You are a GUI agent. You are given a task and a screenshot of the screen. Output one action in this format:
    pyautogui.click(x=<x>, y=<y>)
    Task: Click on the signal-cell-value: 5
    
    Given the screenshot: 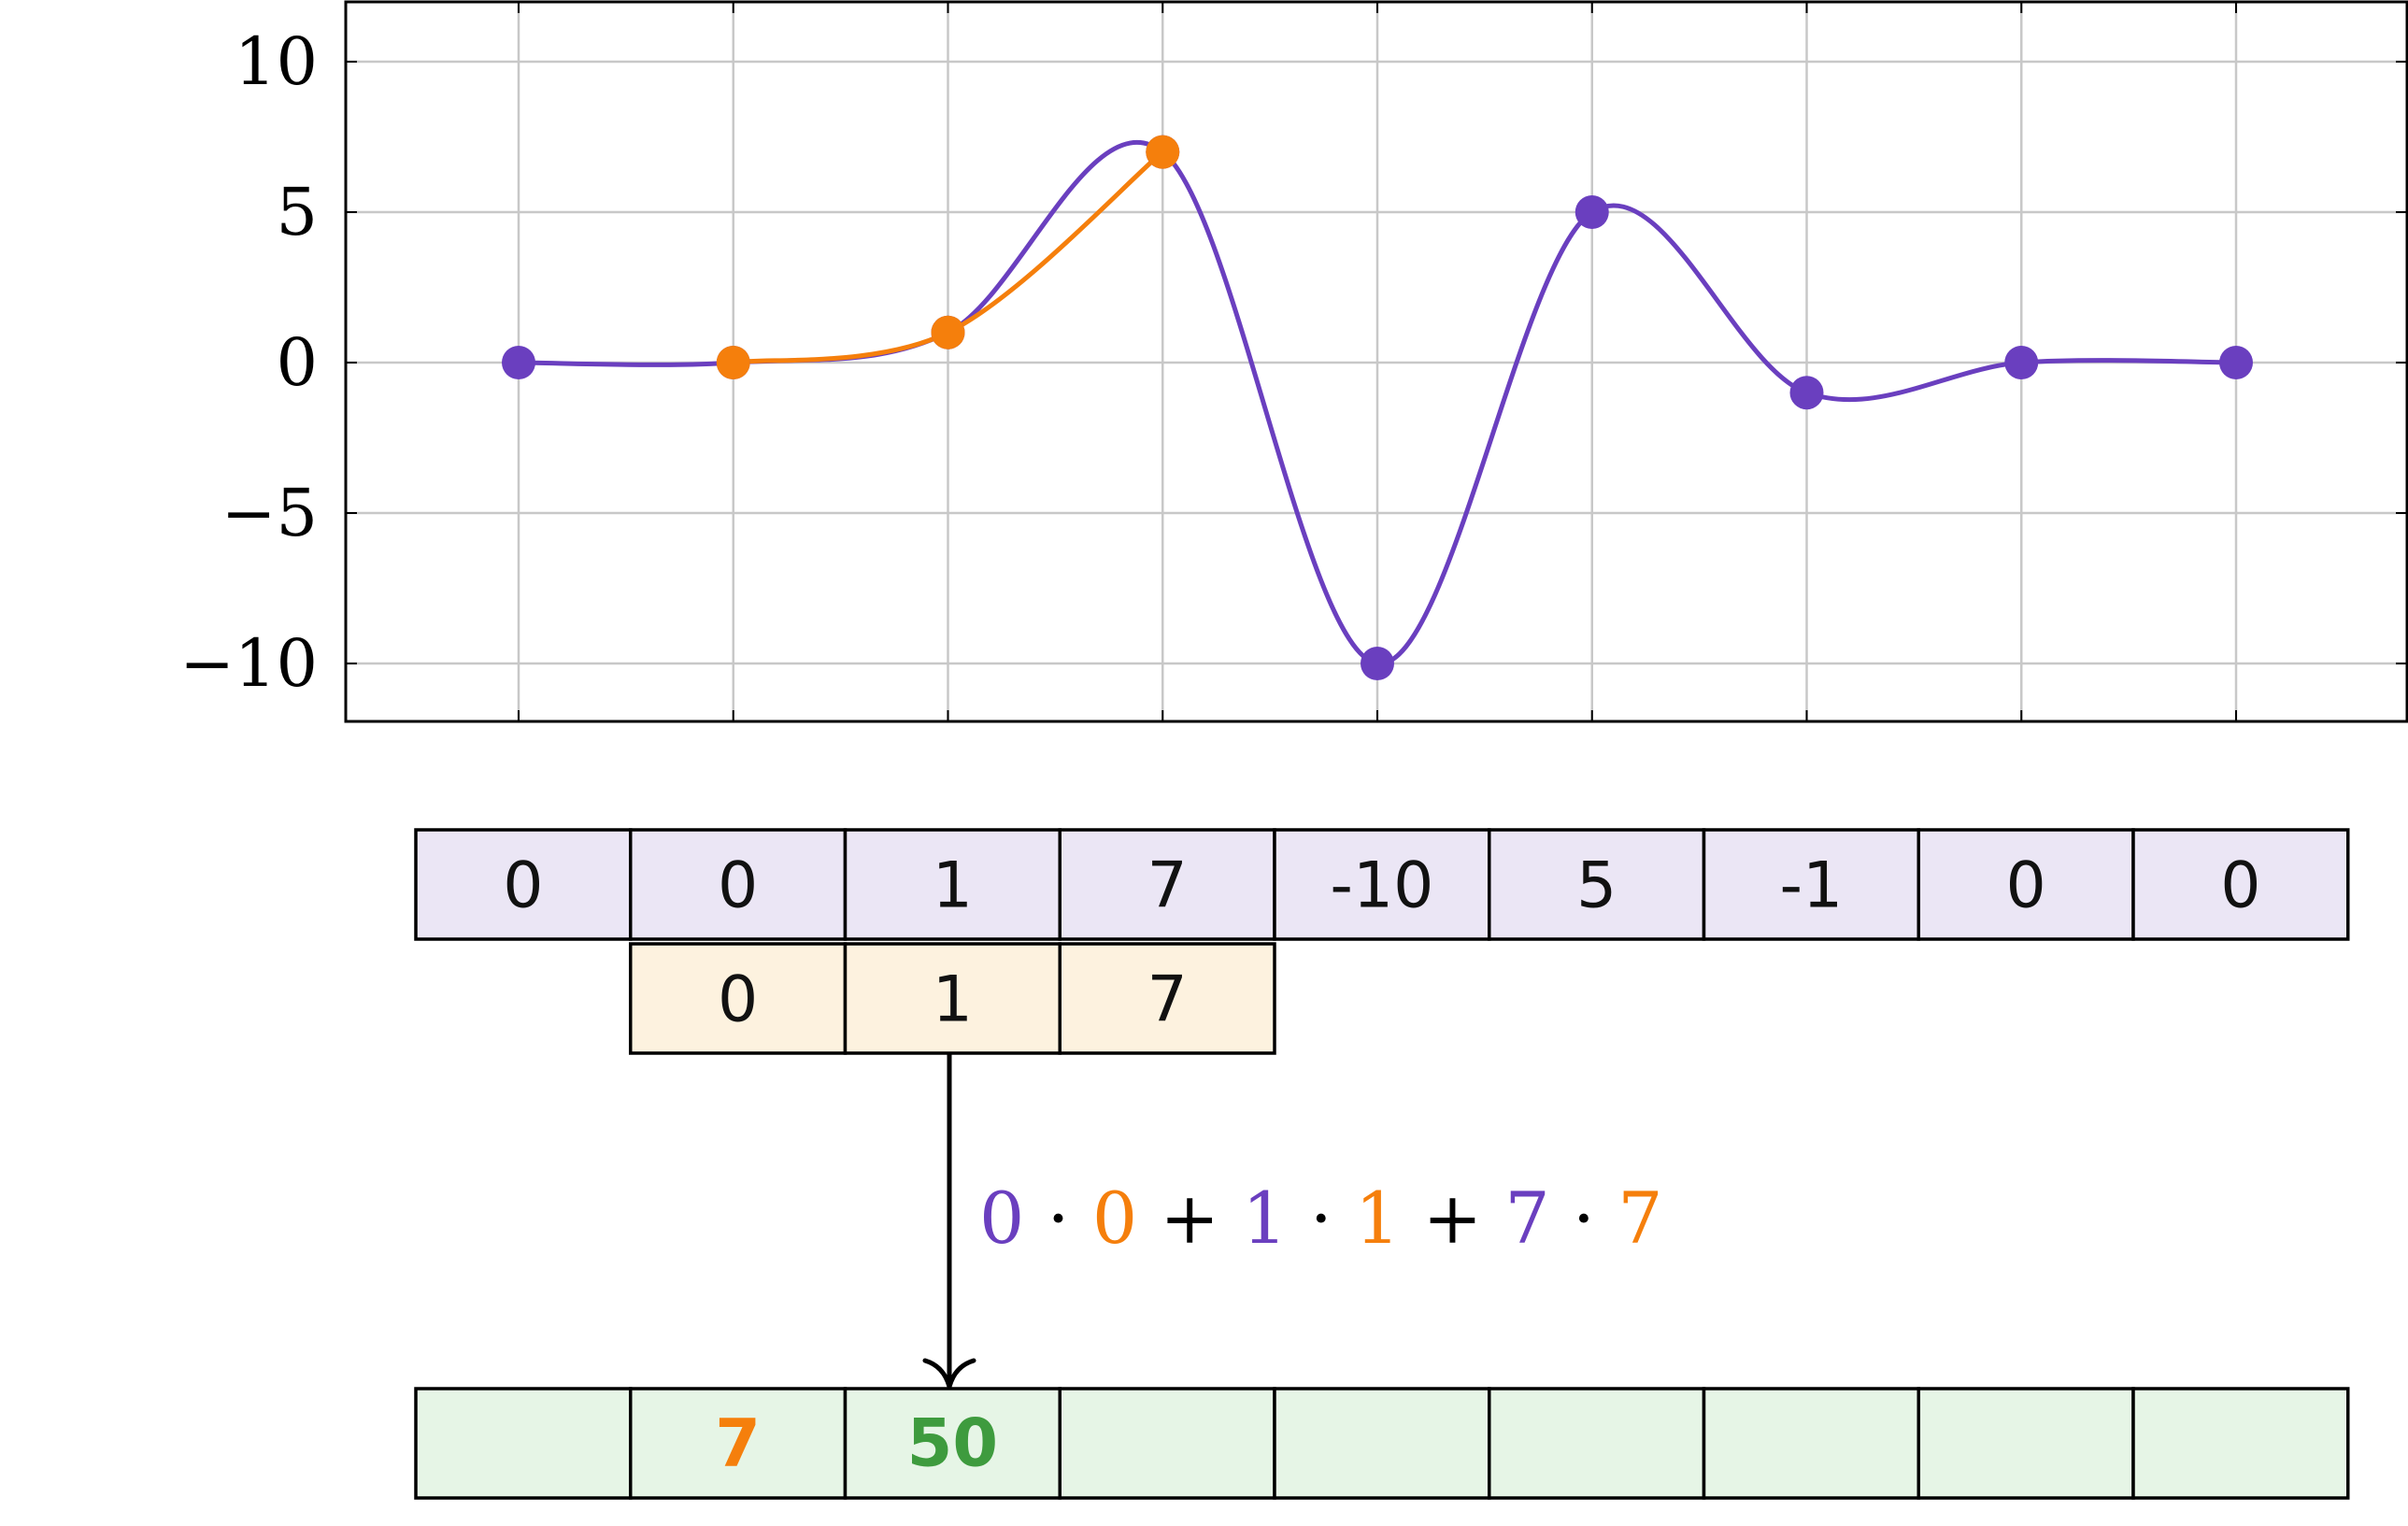 What is the action you would take?
    pyautogui.click(x=1596, y=886)
    